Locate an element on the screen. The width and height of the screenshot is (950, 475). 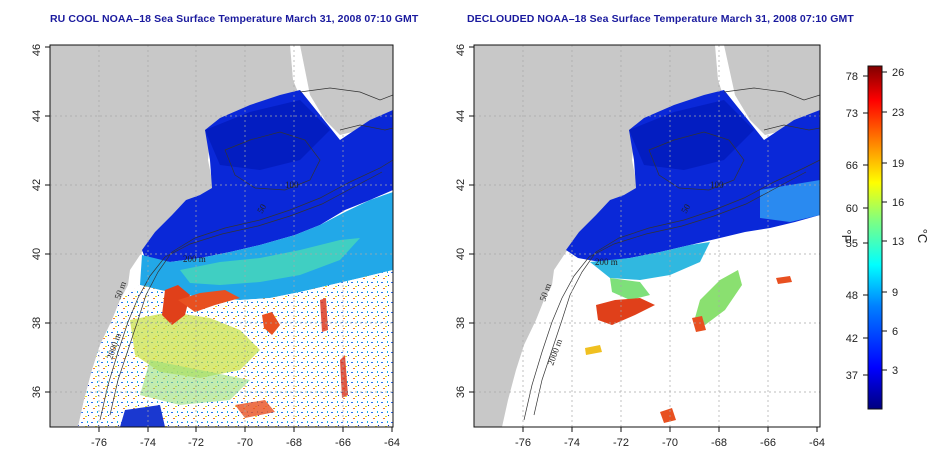
fahrenheit-tick-label: 73 is located at coordinates (852, 114).